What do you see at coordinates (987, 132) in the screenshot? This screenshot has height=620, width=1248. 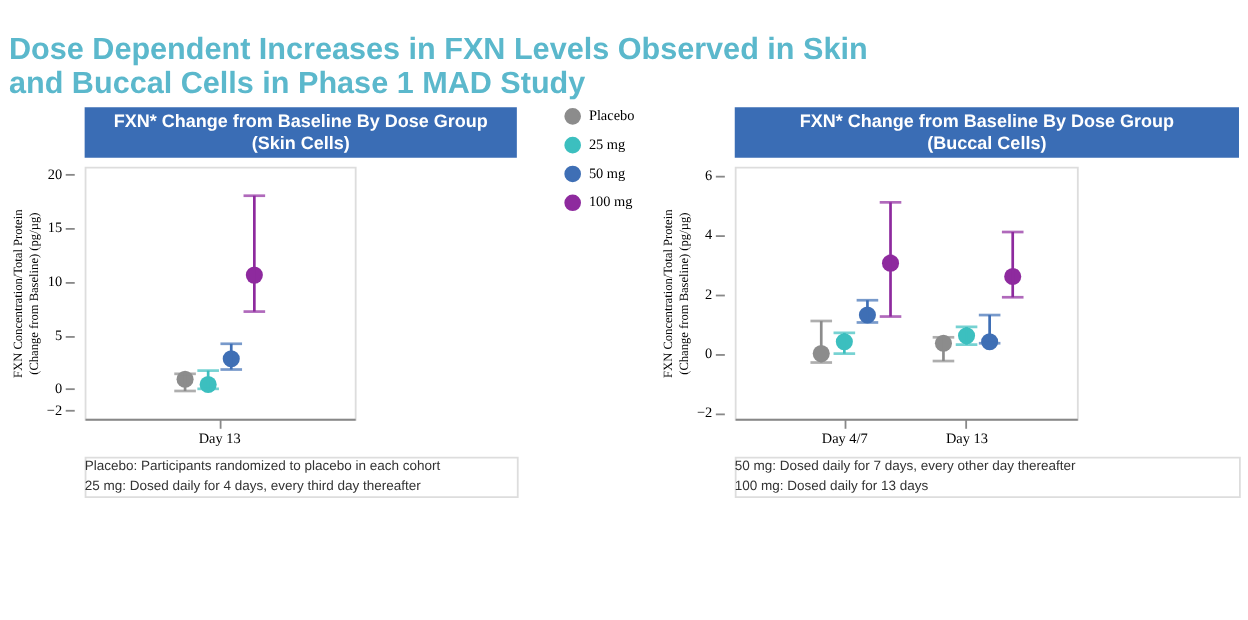 I see `chart-subtitle: FXN* Change from Baseline By Dose Group (Buccal Cells)` at bounding box center [987, 132].